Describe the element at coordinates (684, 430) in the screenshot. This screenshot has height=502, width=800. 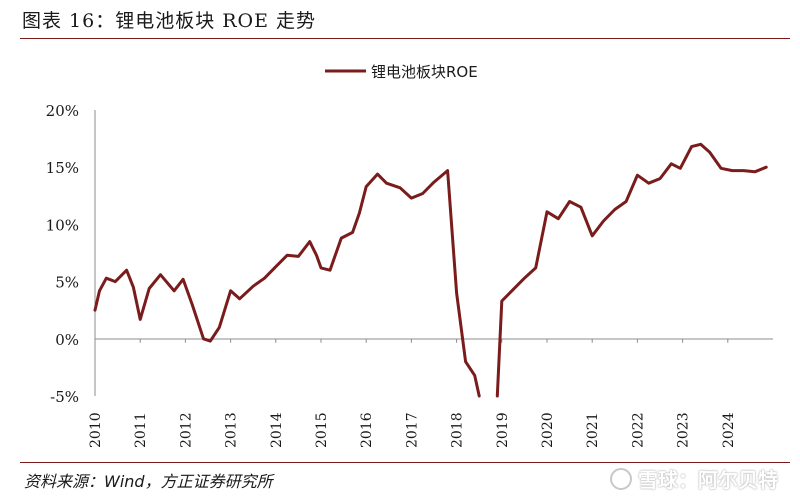
I see `x-tick-label: 2023` at that location.